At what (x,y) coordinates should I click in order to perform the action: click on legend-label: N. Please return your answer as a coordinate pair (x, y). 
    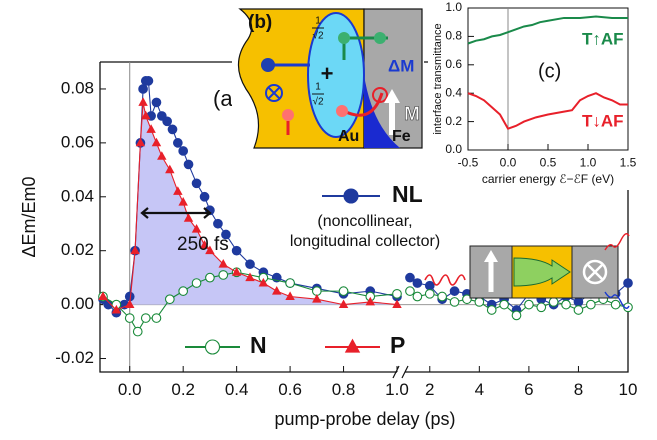
    Looking at the image, I should click on (258, 345).